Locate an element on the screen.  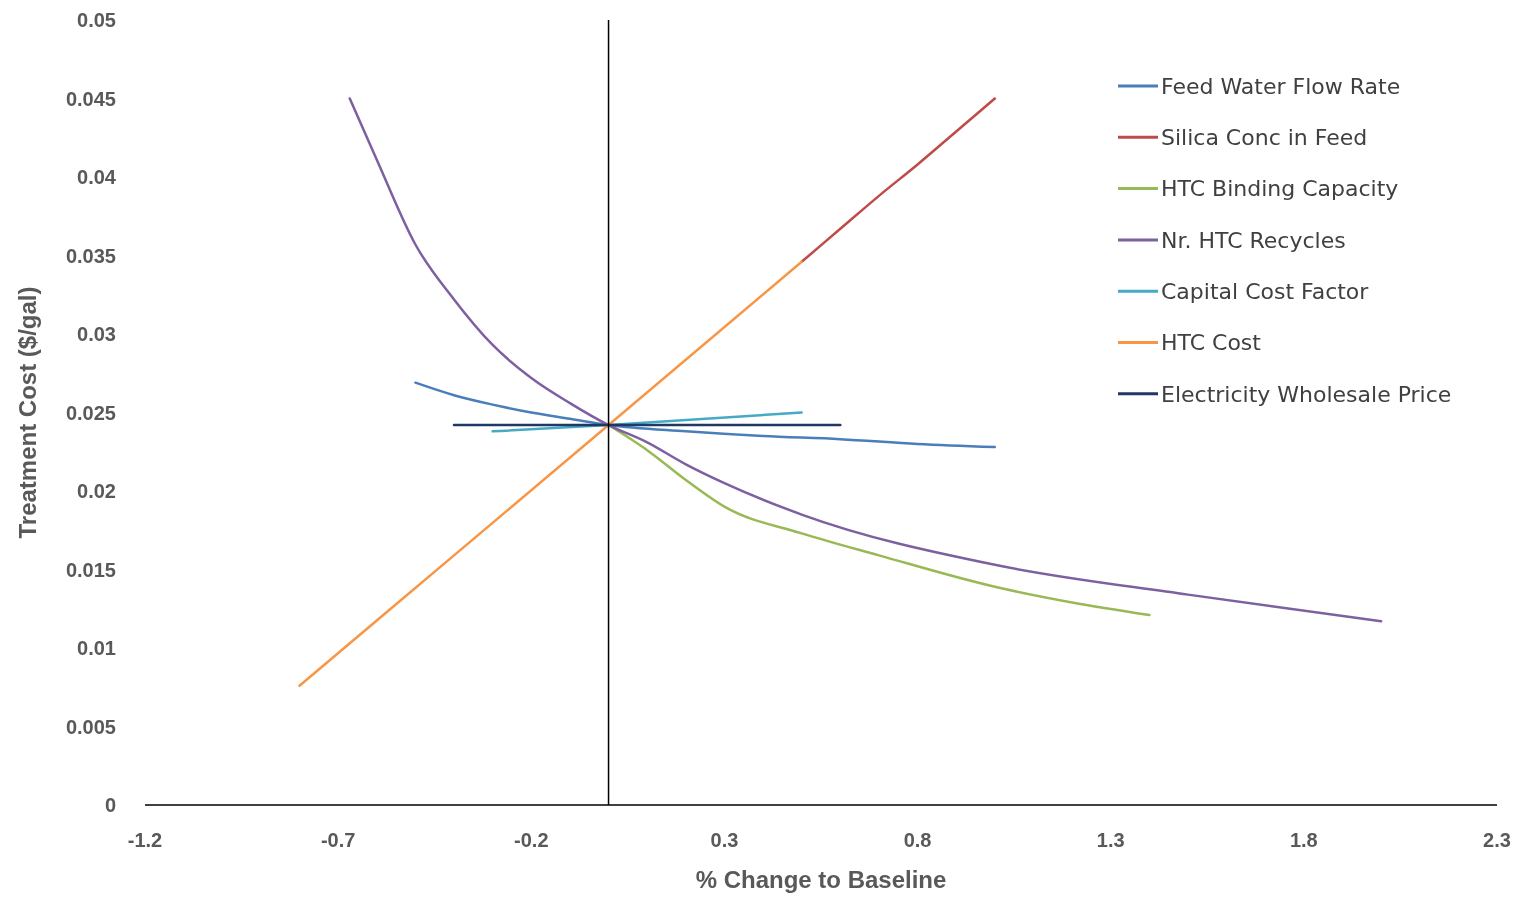
legend-label: HTC Cost is located at coordinates (1211, 343).